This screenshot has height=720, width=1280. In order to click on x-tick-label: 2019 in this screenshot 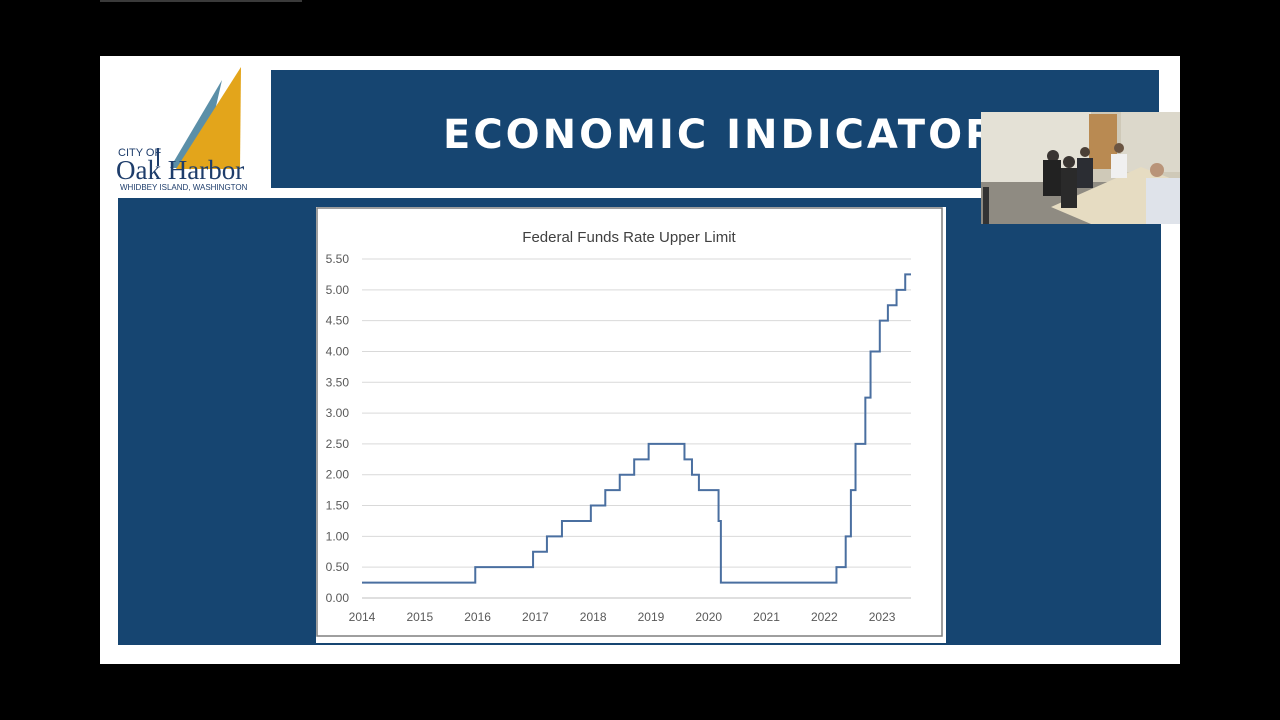, I will do `click(651, 617)`.